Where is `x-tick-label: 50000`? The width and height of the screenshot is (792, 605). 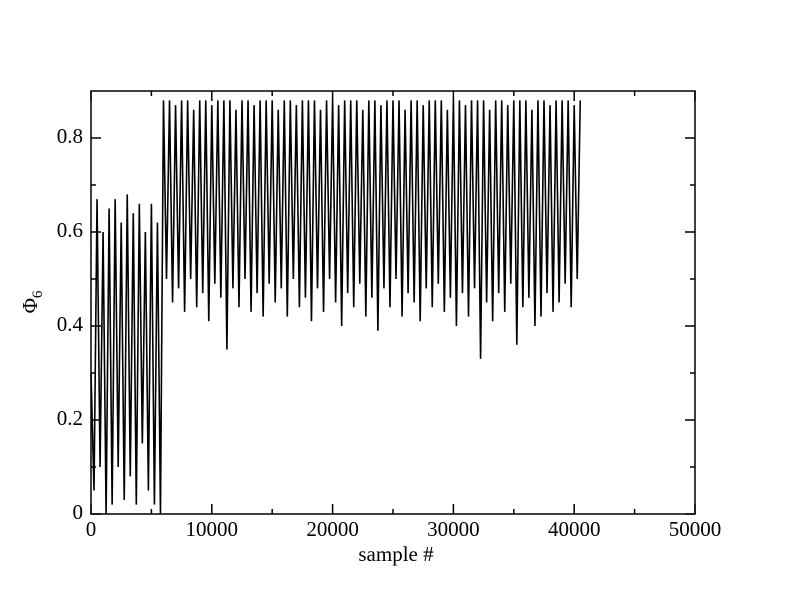 x-tick-label: 50000 is located at coordinates (695, 529).